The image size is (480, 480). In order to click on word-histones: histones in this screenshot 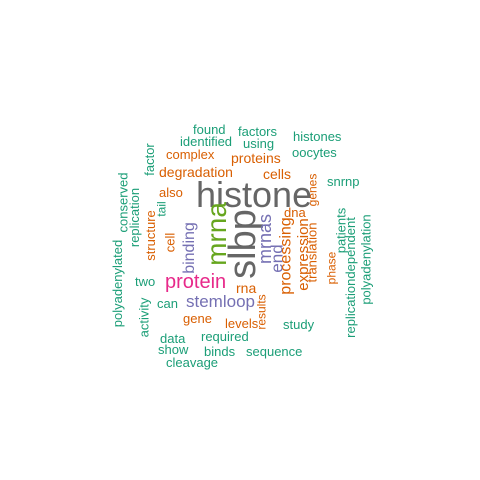, I will do `click(317, 136)`.